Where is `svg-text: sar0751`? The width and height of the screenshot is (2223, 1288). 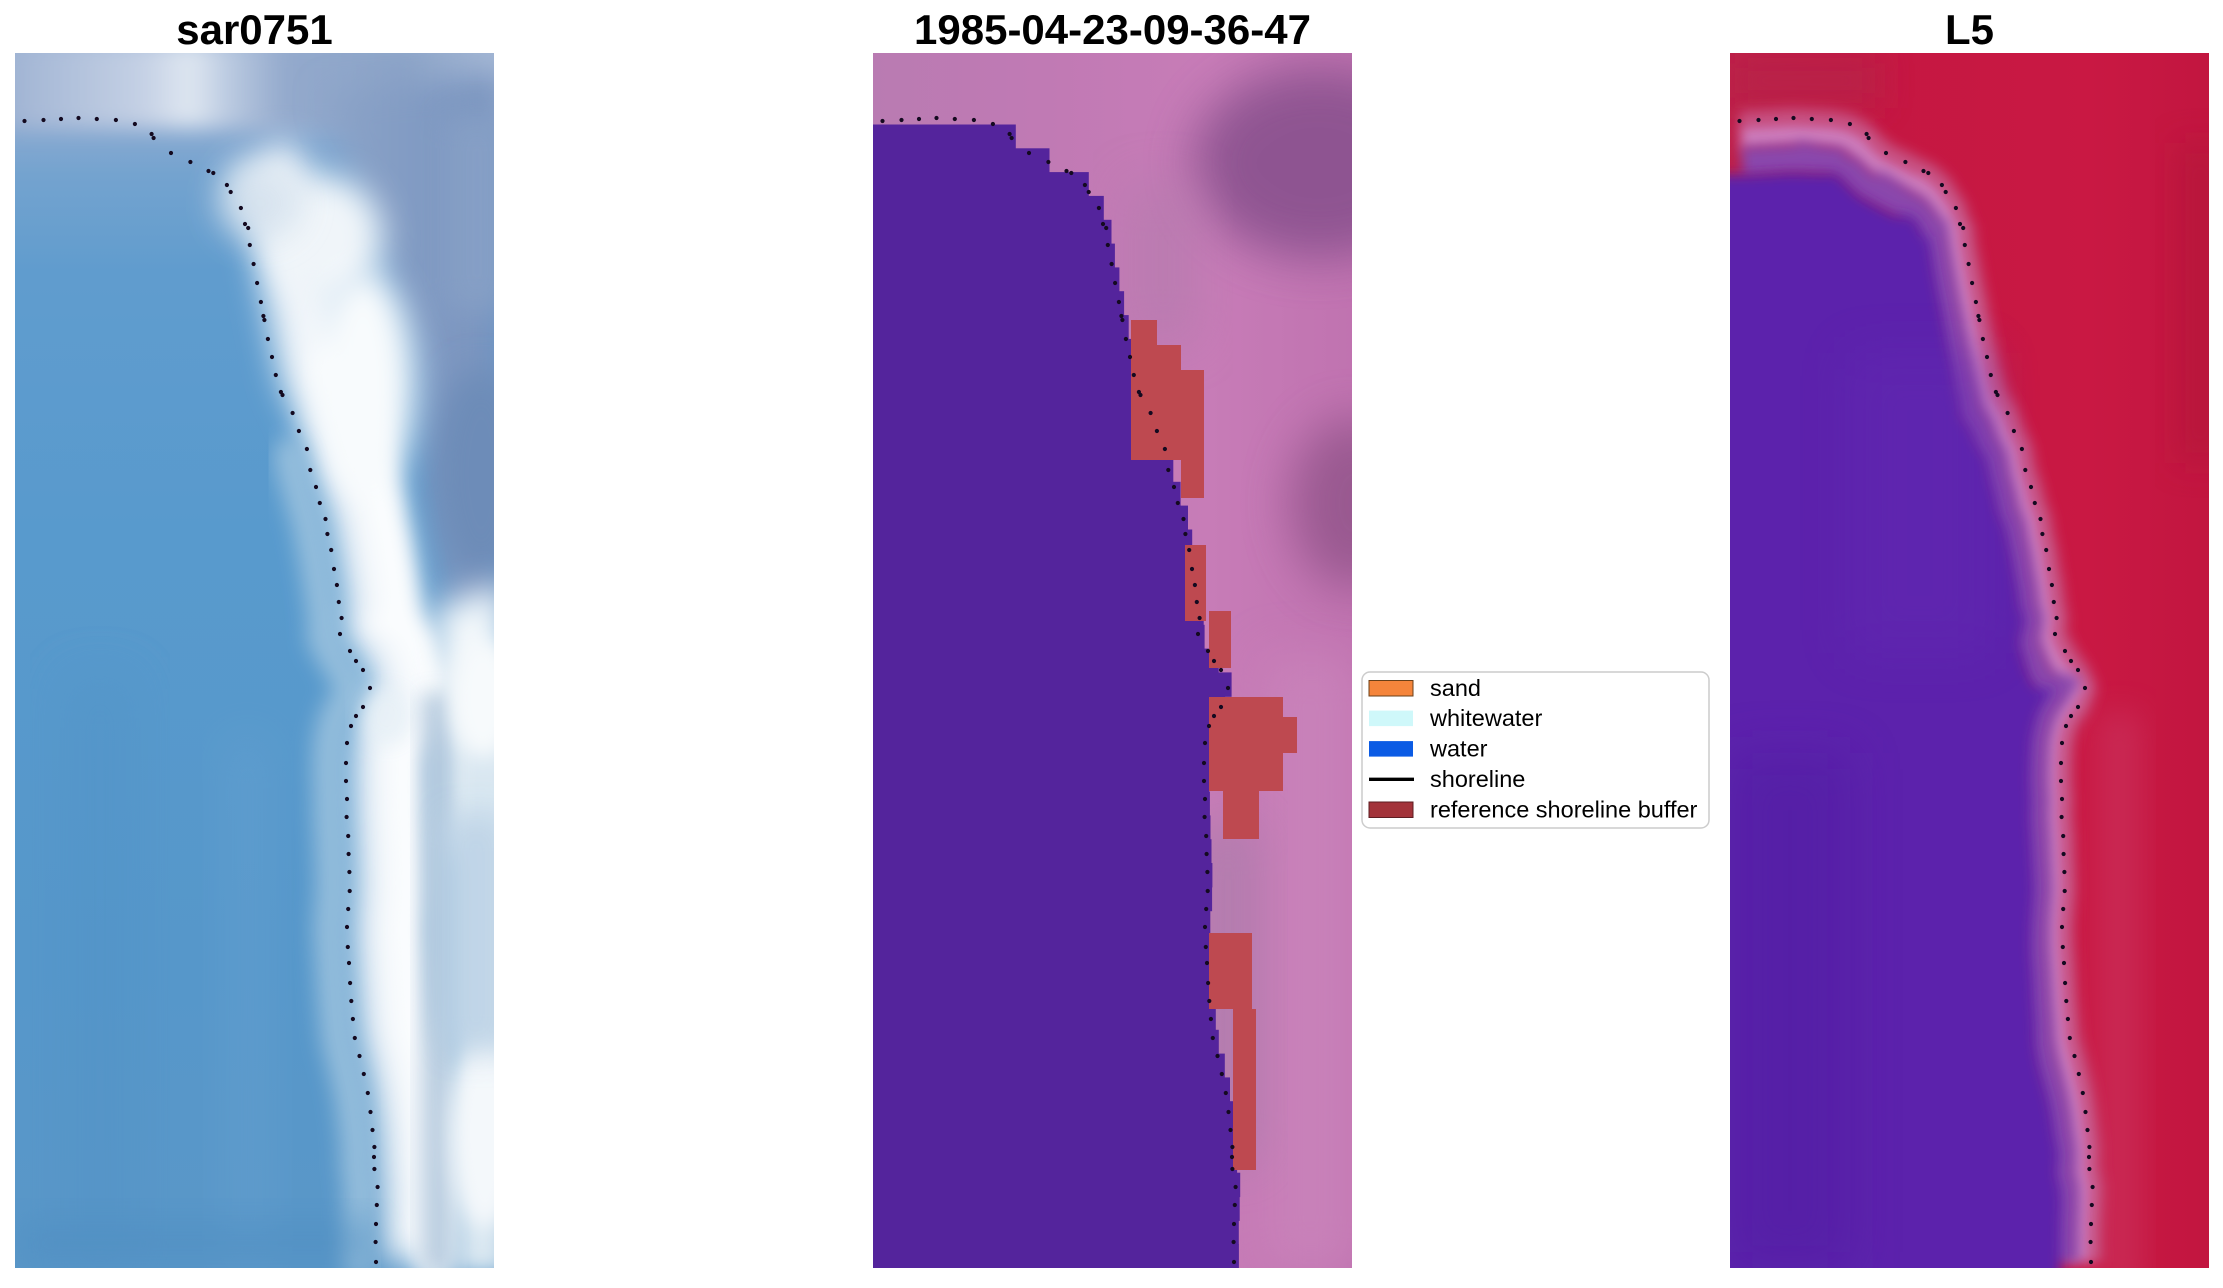 svg-text: sar0751 is located at coordinates (254, 29).